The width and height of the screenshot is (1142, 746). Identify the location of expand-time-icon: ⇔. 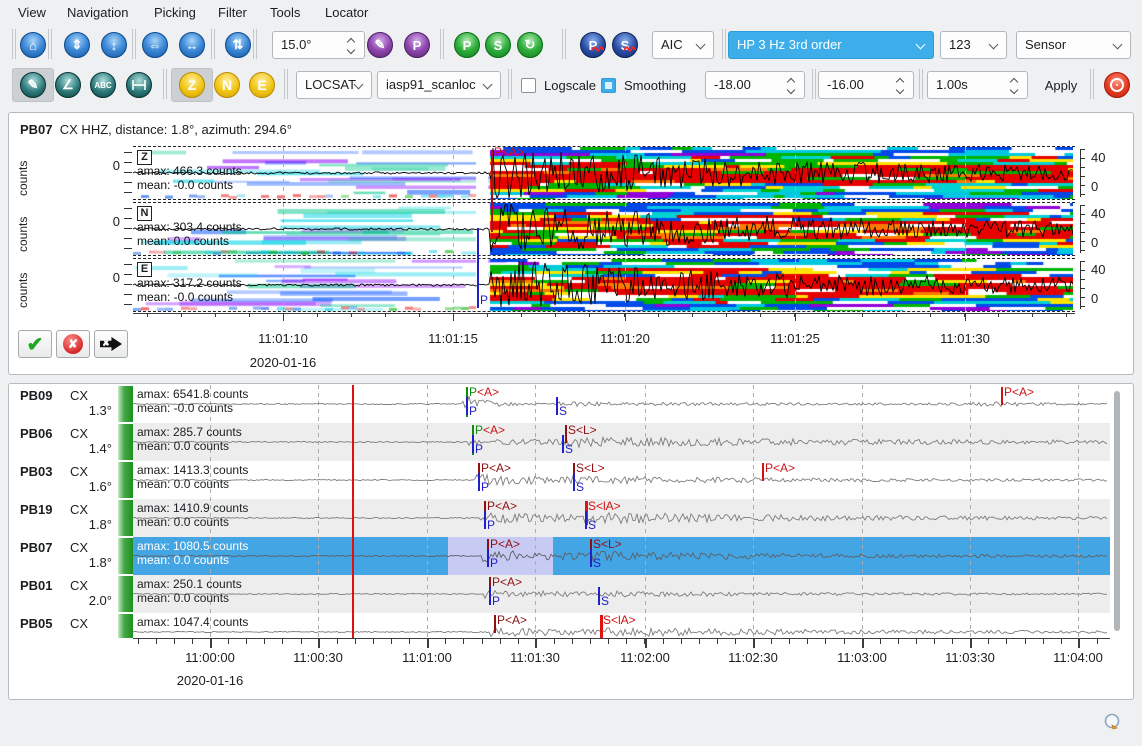
(155, 45).